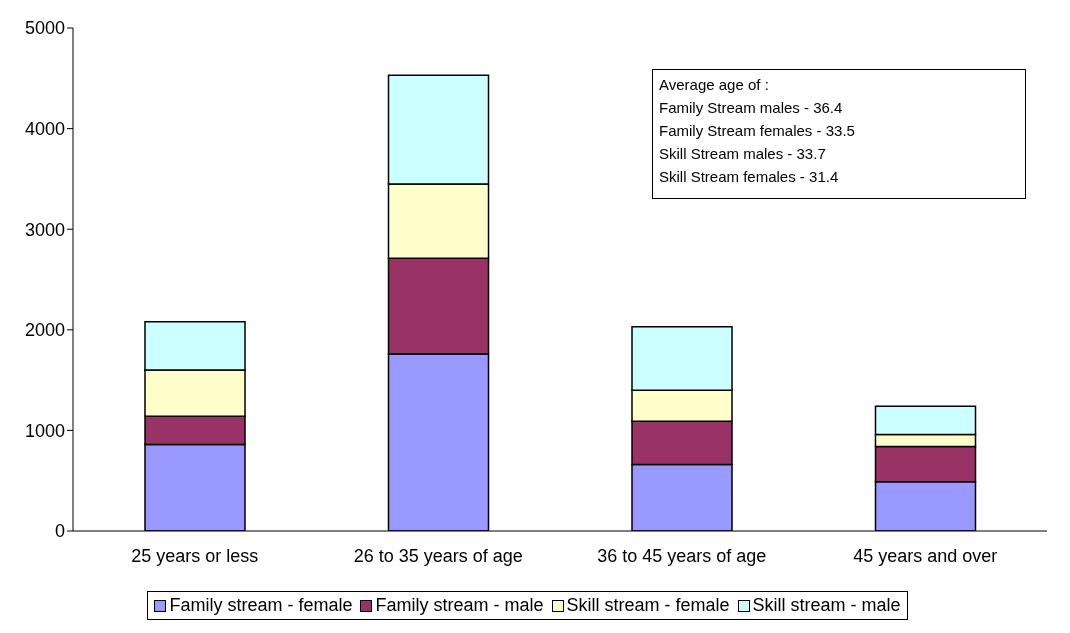 Image resolution: width=1070 pixels, height=633 pixels. What do you see at coordinates (44, 229) in the screenshot?
I see `y-tick-label: 3000` at bounding box center [44, 229].